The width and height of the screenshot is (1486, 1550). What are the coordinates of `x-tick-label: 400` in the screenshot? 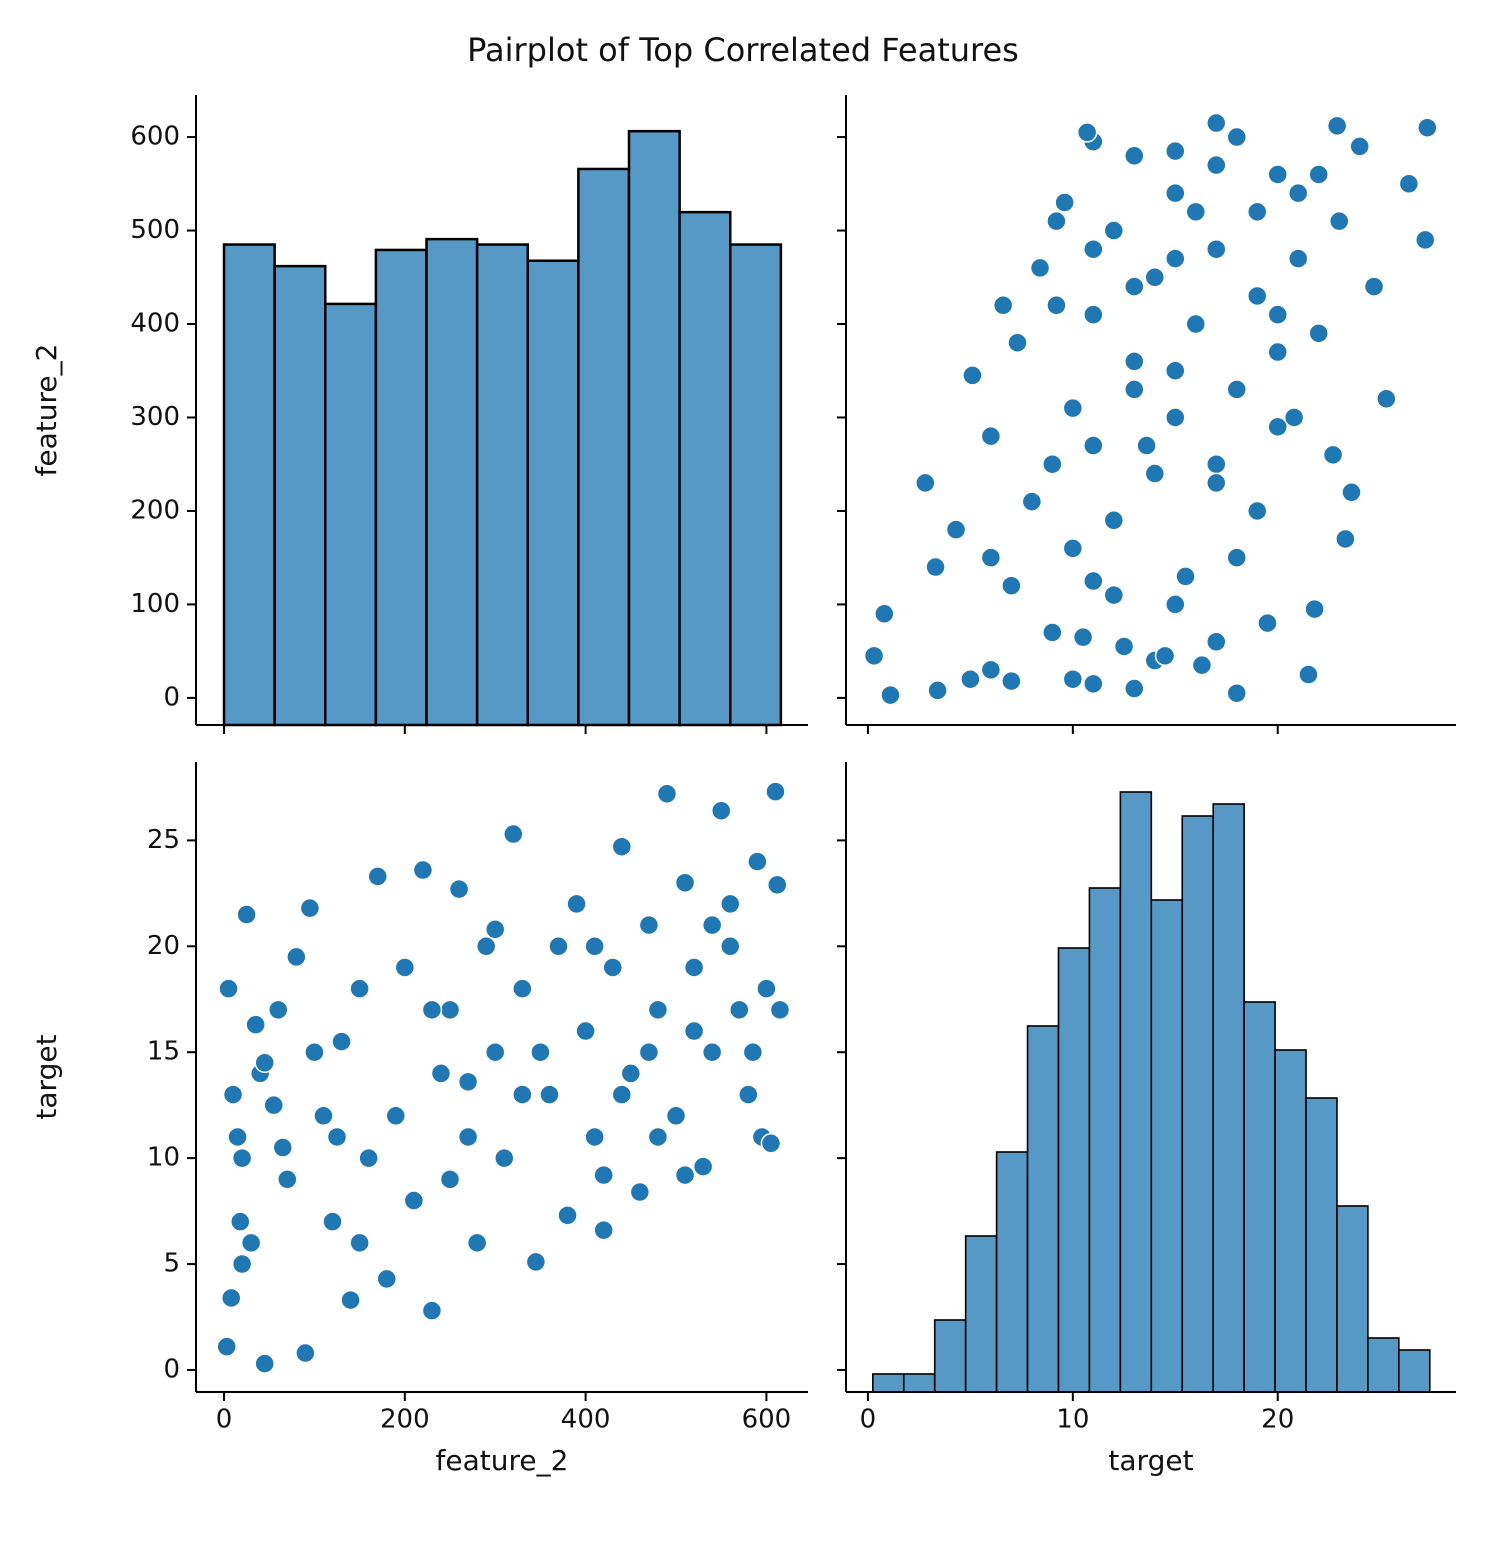 It's located at (586, 1420).